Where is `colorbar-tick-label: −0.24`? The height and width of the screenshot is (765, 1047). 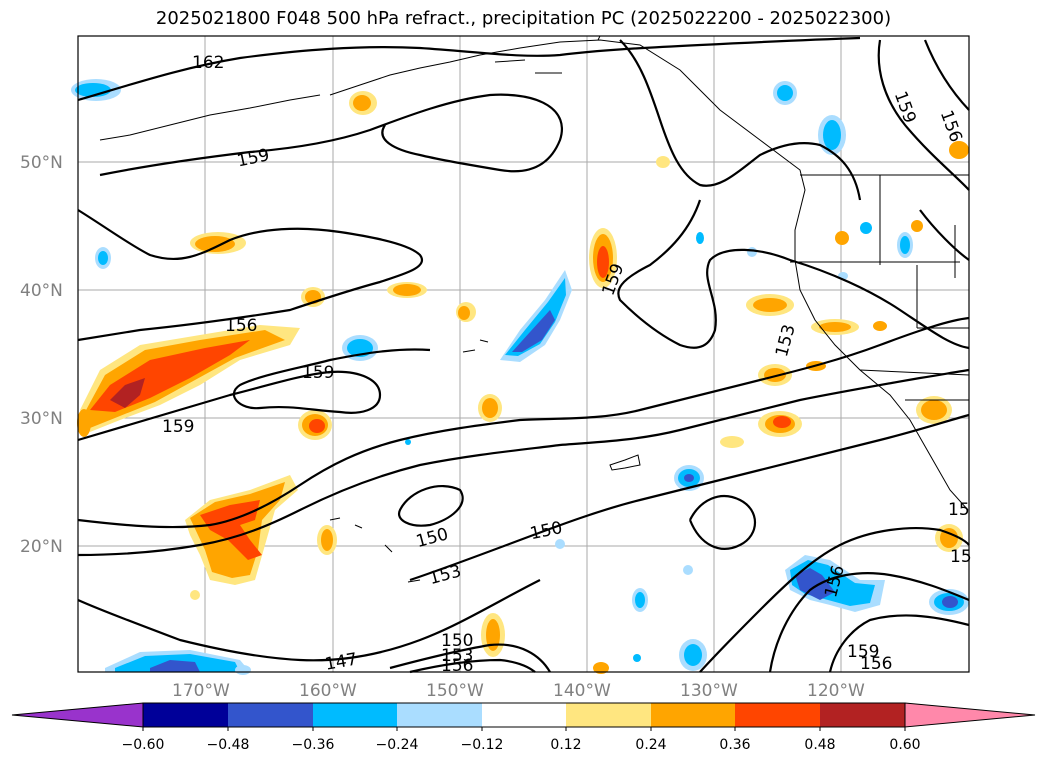
colorbar-tick-label: −0.24 is located at coordinates (397, 745).